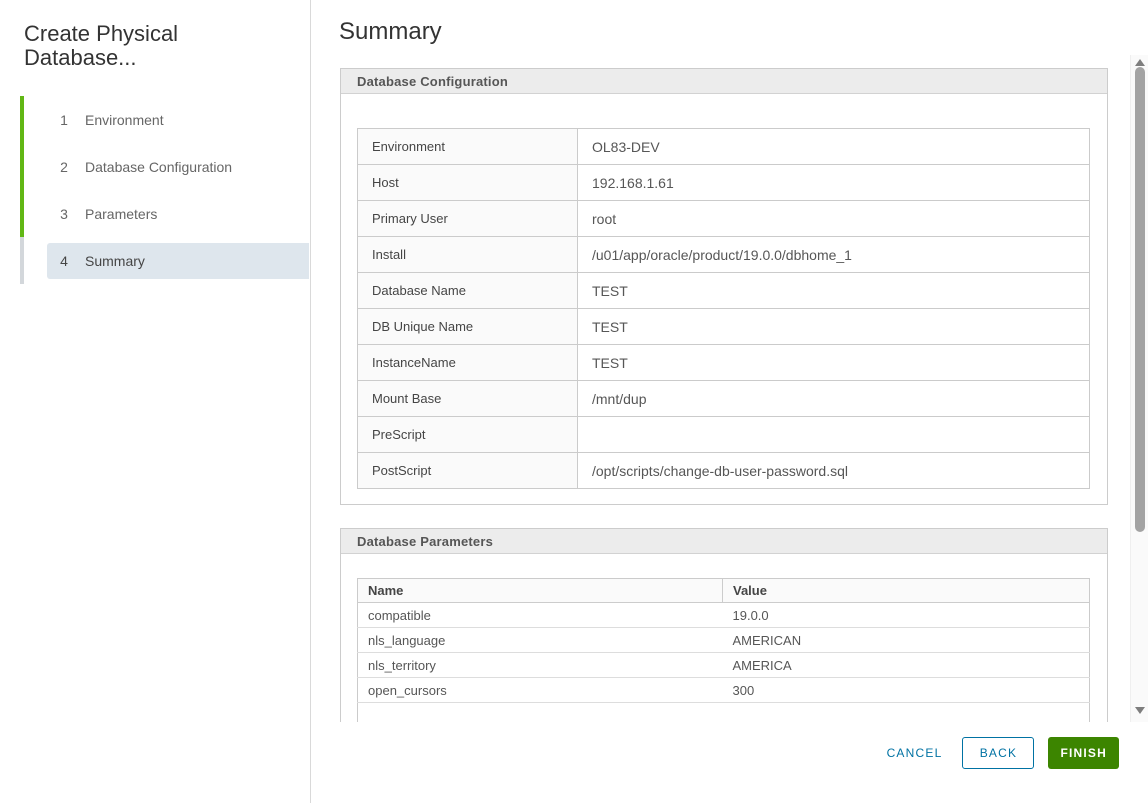  Describe the element at coordinates (399, 615) in the screenshot. I see `param-name: compatible` at that location.